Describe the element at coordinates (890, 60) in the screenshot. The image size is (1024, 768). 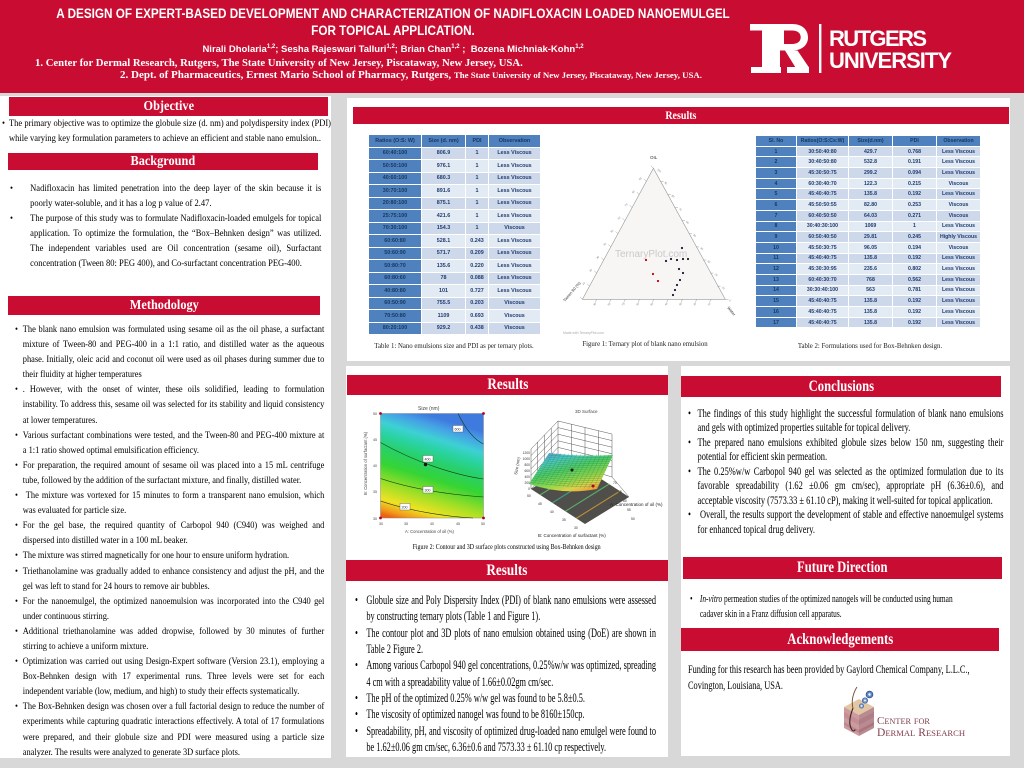
I see `svg-text: UNIVERSITY` at that location.